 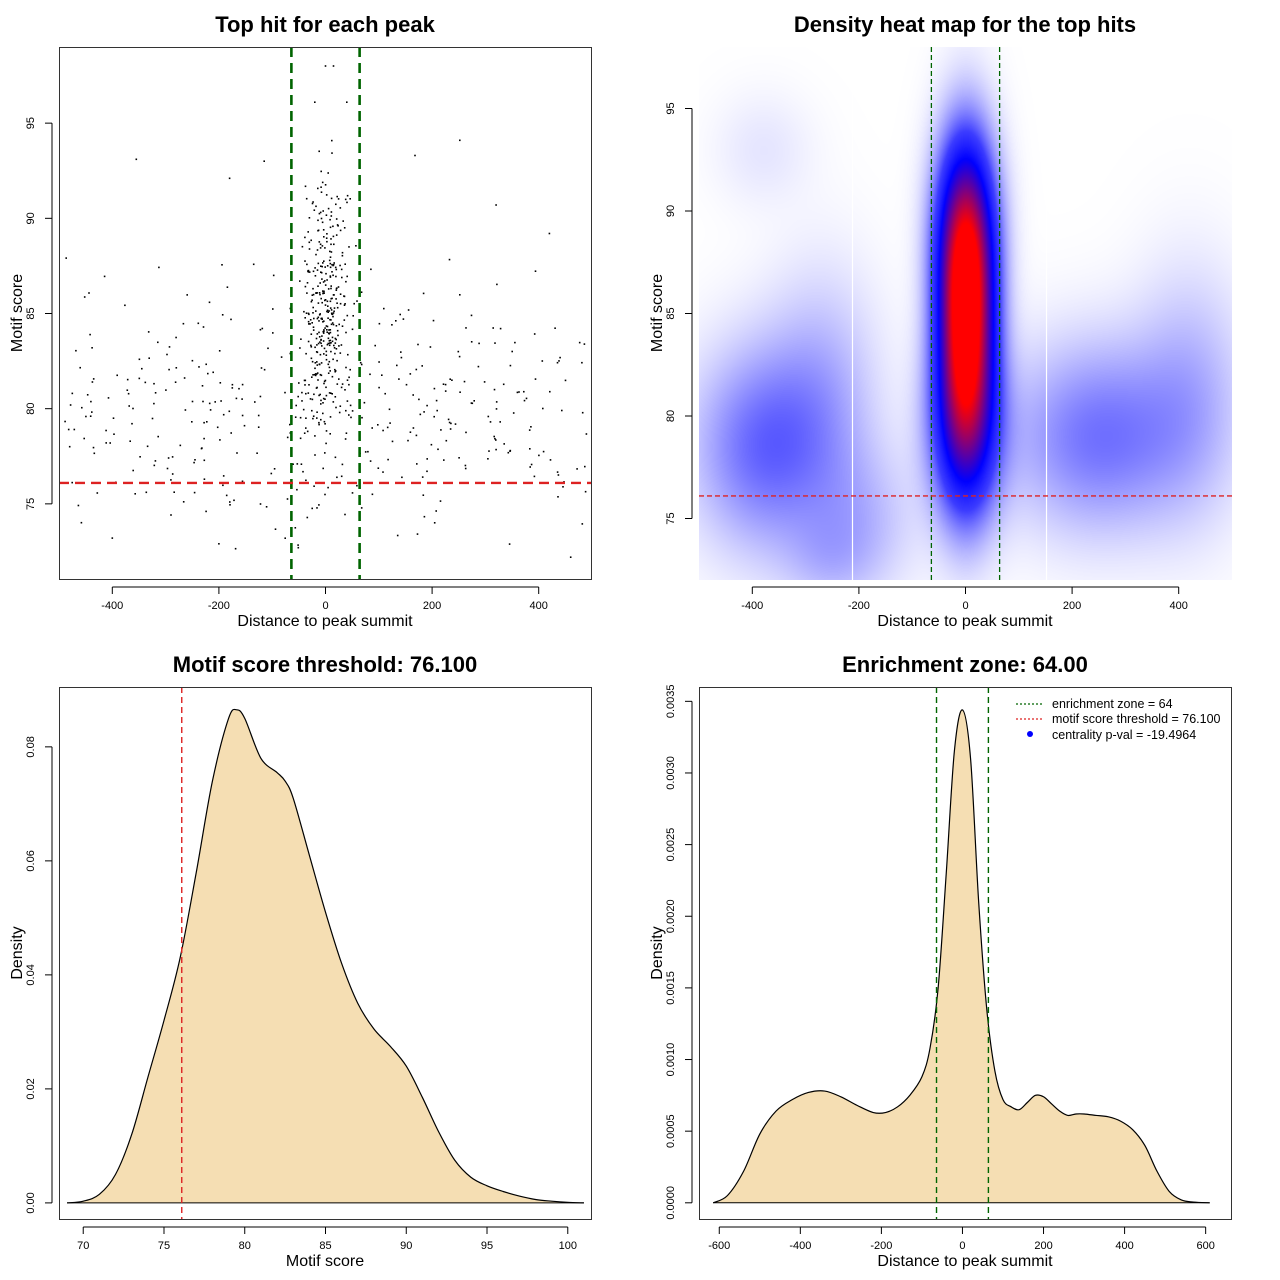 I want to click on score-density-x-tick-label: 95, so click(x=487, y=1246).